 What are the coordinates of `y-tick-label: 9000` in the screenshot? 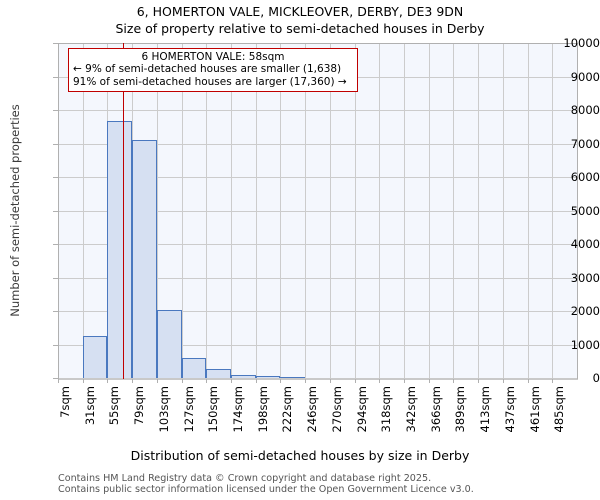 It's located at (585, 76).